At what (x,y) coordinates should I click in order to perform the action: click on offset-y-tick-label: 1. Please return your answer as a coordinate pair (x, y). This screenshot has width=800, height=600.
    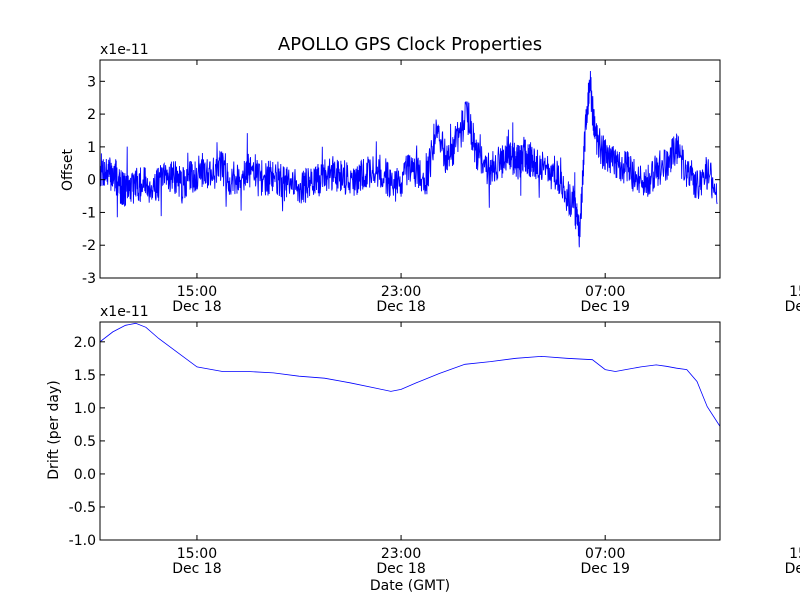
    Looking at the image, I should click on (91, 148).